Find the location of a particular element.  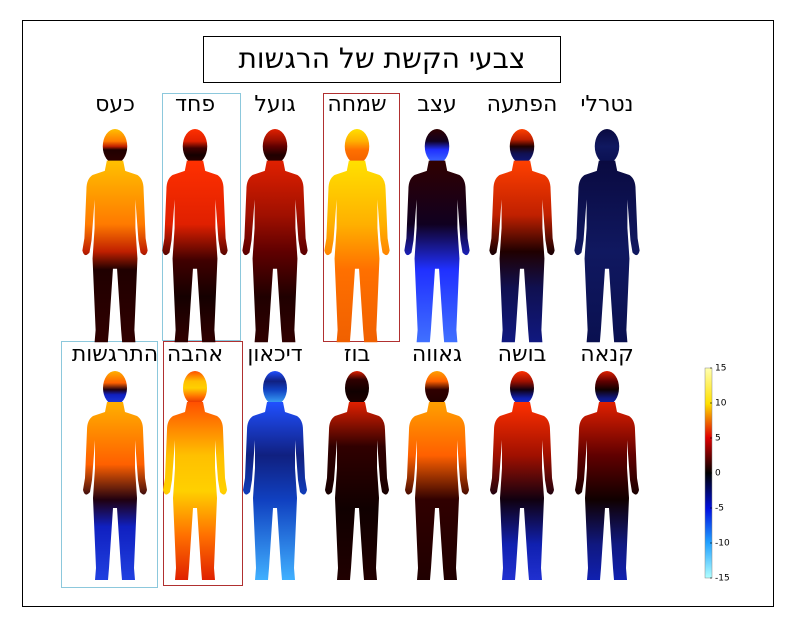

emotion-label: התרגשות is located at coordinates (115, 354).